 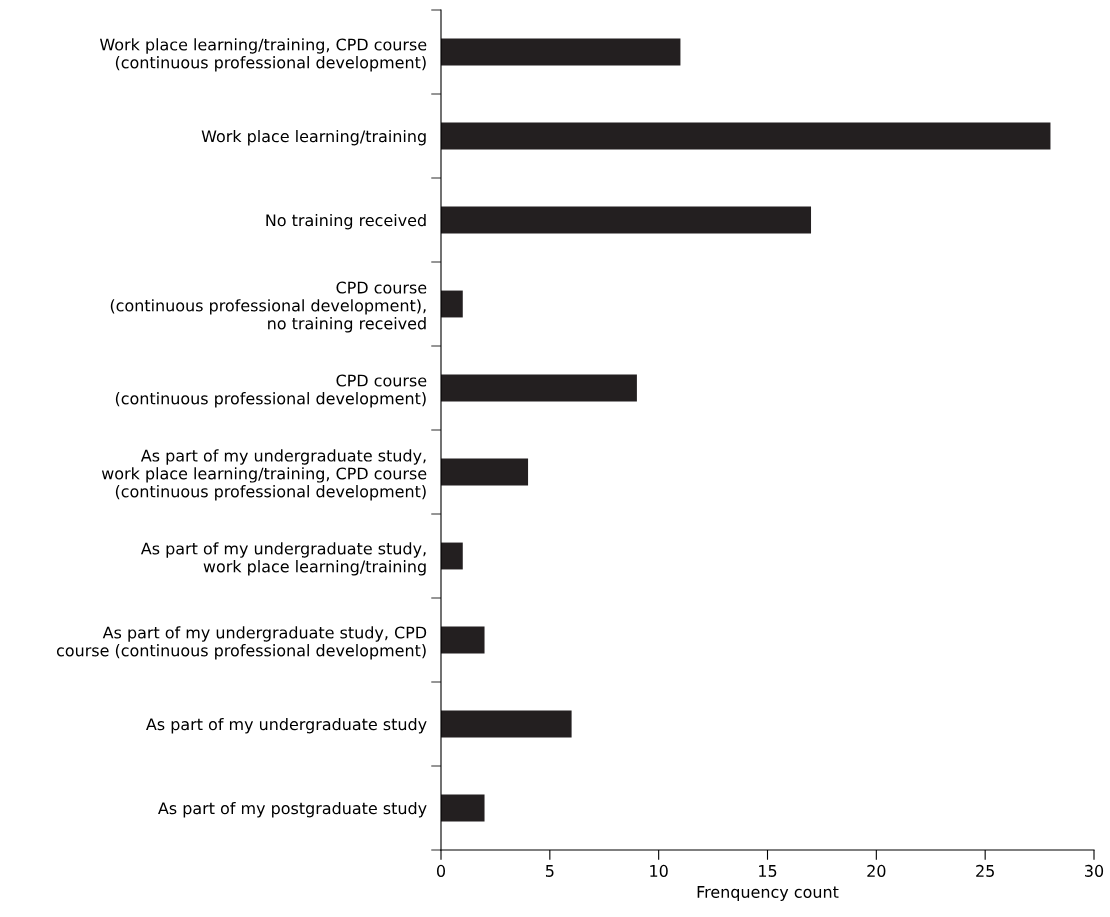 What do you see at coordinates (241, 643) in the screenshot?
I see `y-tick-label: As part of my undergraduate study, CPD course (continuous professional development)` at bounding box center [241, 643].